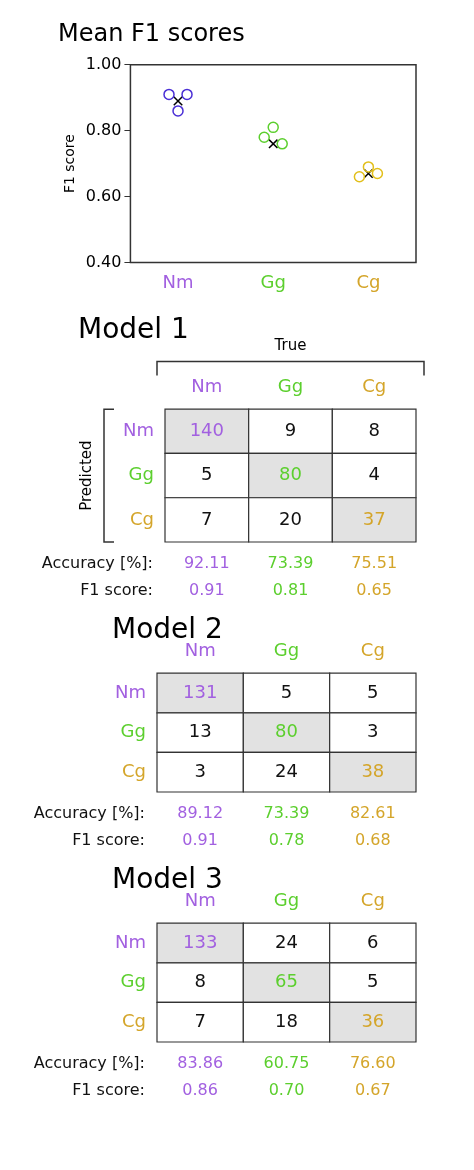  What do you see at coordinates (206, 563) in the screenshot?
I see `text: 92.11` at bounding box center [206, 563].